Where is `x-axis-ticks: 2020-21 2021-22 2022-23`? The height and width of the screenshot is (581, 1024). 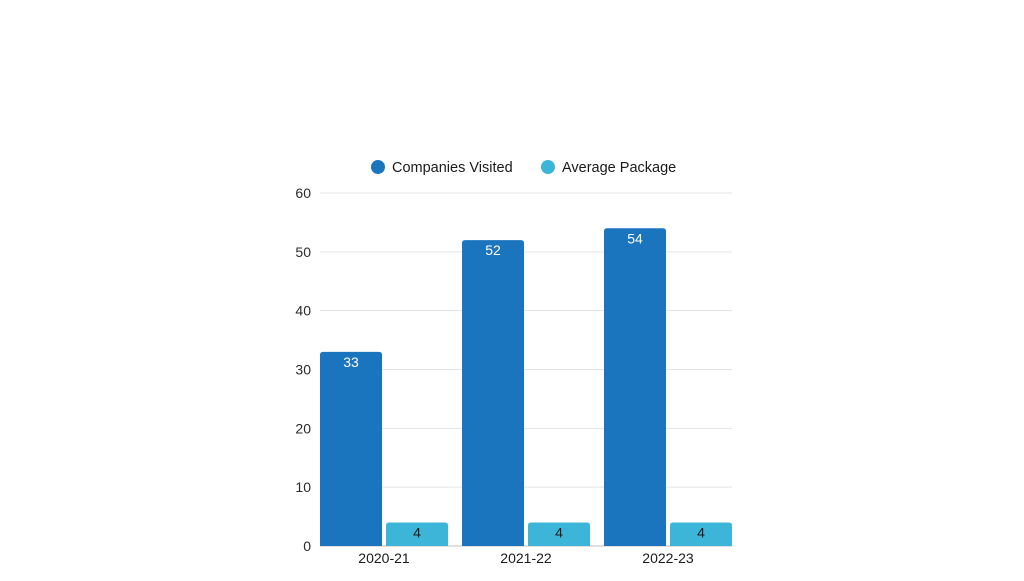 x-axis-ticks: 2020-21 2021-22 2022-23 is located at coordinates (526, 558).